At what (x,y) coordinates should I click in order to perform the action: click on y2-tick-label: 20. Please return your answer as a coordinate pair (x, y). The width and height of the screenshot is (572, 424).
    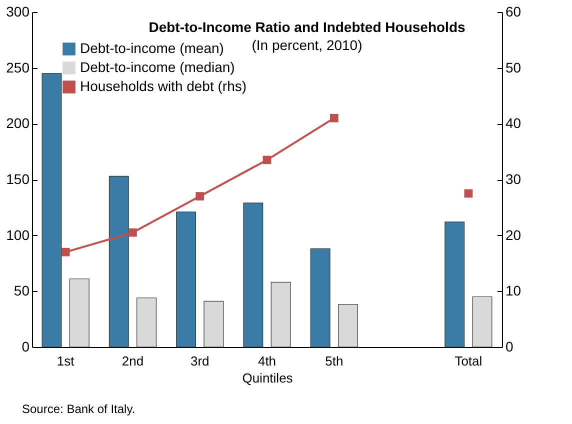
    Looking at the image, I should click on (514, 234).